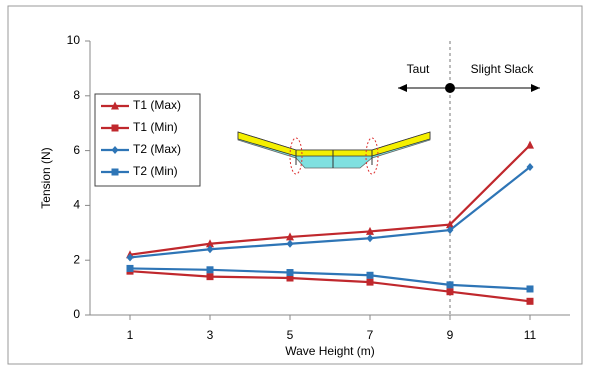 The width and height of the screenshot is (591, 376). I want to click on y-tick-label: 6, so click(76, 150).